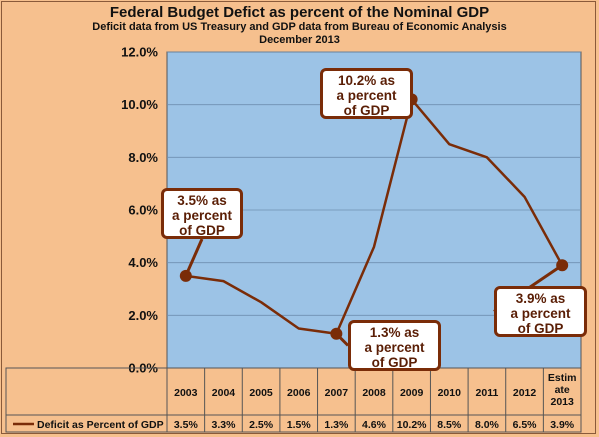 The height and width of the screenshot is (437, 599). I want to click on y-tick-label: 12.0%, so click(139, 52).